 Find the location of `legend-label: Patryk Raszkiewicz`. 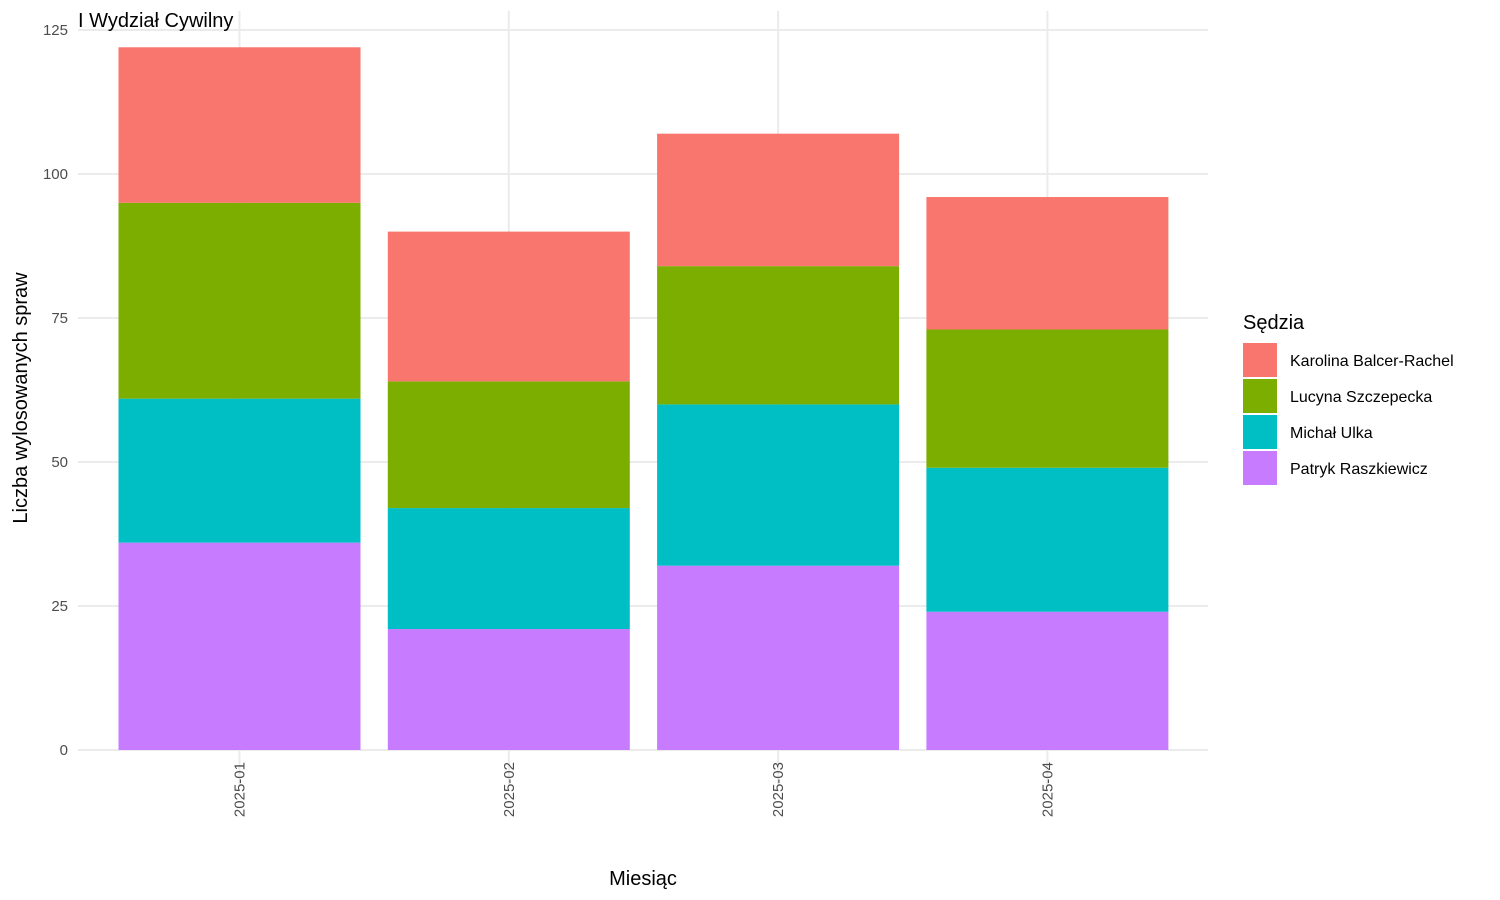

legend-label: Patryk Raszkiewicz is located at coordinates (1359, 469).